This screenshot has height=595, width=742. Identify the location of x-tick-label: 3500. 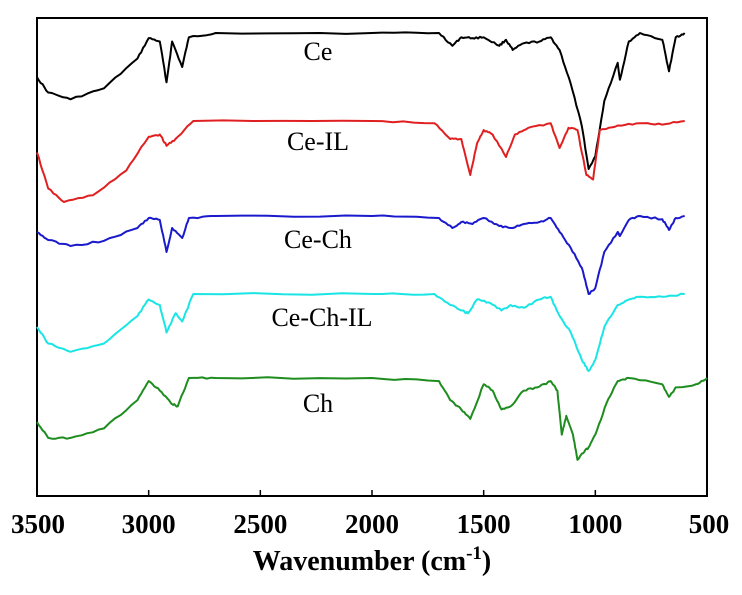
(38, 524).